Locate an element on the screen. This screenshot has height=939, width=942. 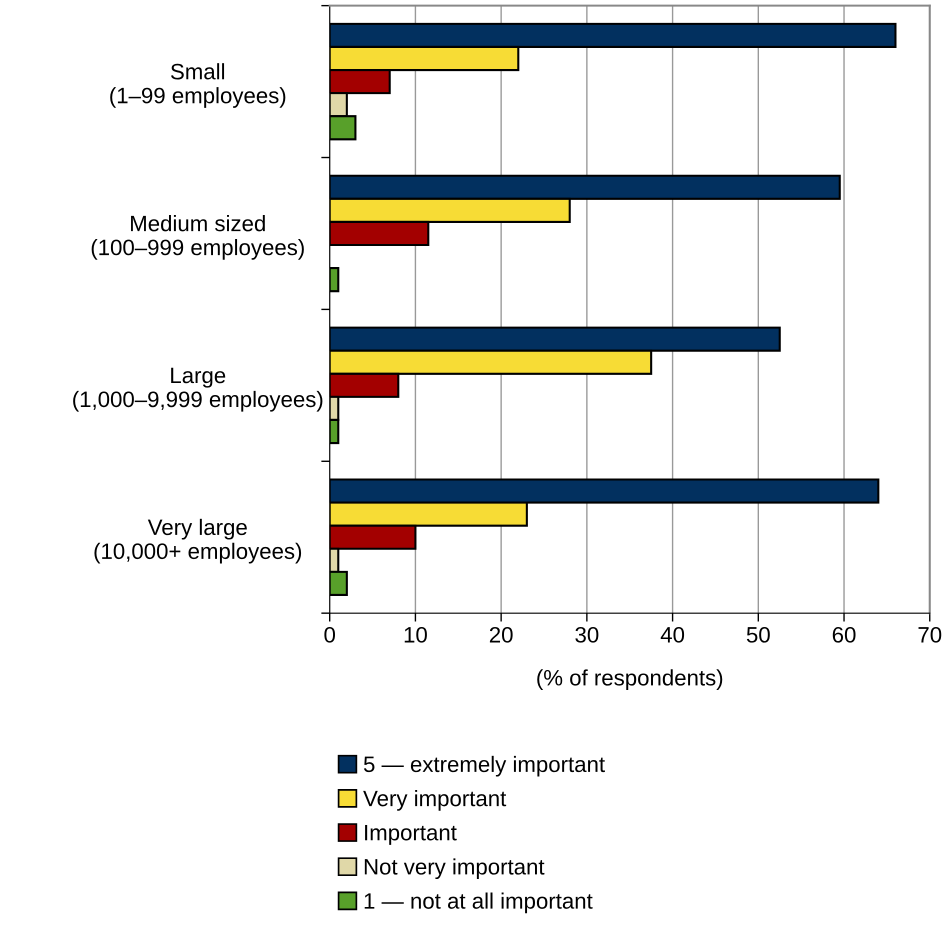
legend-label: Not very important is located at coordinates (454, 869).